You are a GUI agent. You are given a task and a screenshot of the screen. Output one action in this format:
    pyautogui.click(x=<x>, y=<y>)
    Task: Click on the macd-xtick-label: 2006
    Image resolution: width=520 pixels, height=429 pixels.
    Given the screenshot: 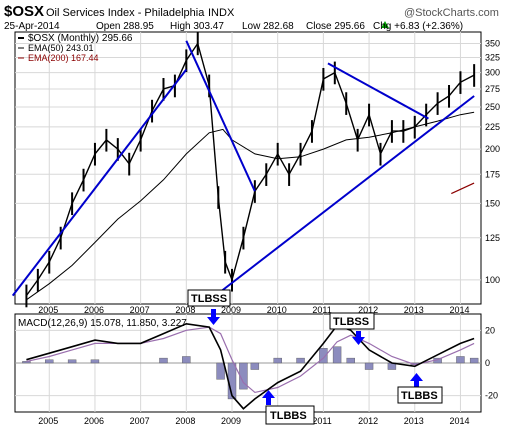 What is the action you would take?
    pyautogui.click(x=94, y=421)
    